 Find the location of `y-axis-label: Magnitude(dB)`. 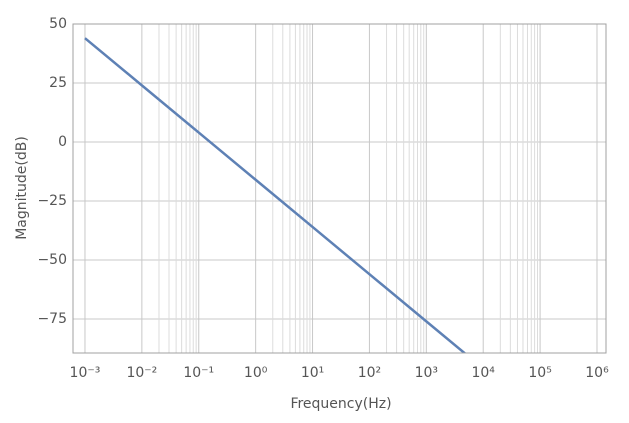

y-axis-label: Magnitude(dB) is located at coordinates (22, 188).